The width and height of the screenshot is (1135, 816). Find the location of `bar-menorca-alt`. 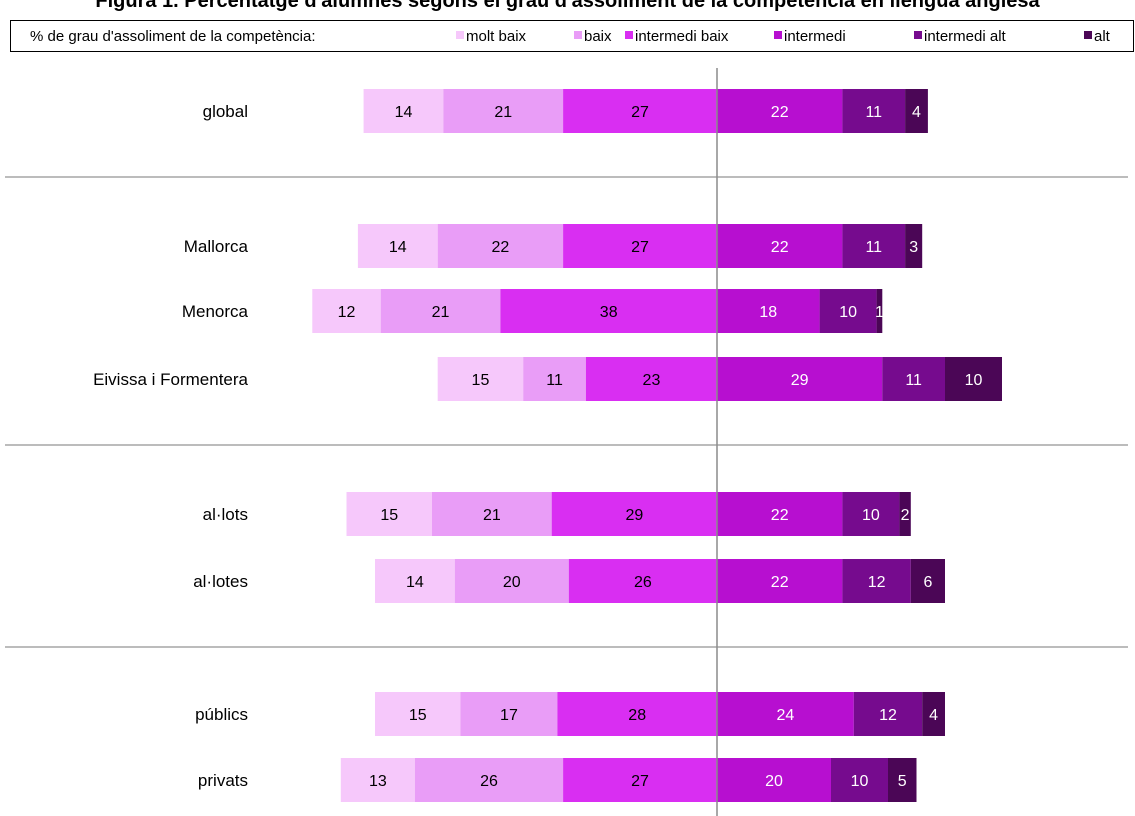

bar-menorca-alt is located at coordinates (879, 311).